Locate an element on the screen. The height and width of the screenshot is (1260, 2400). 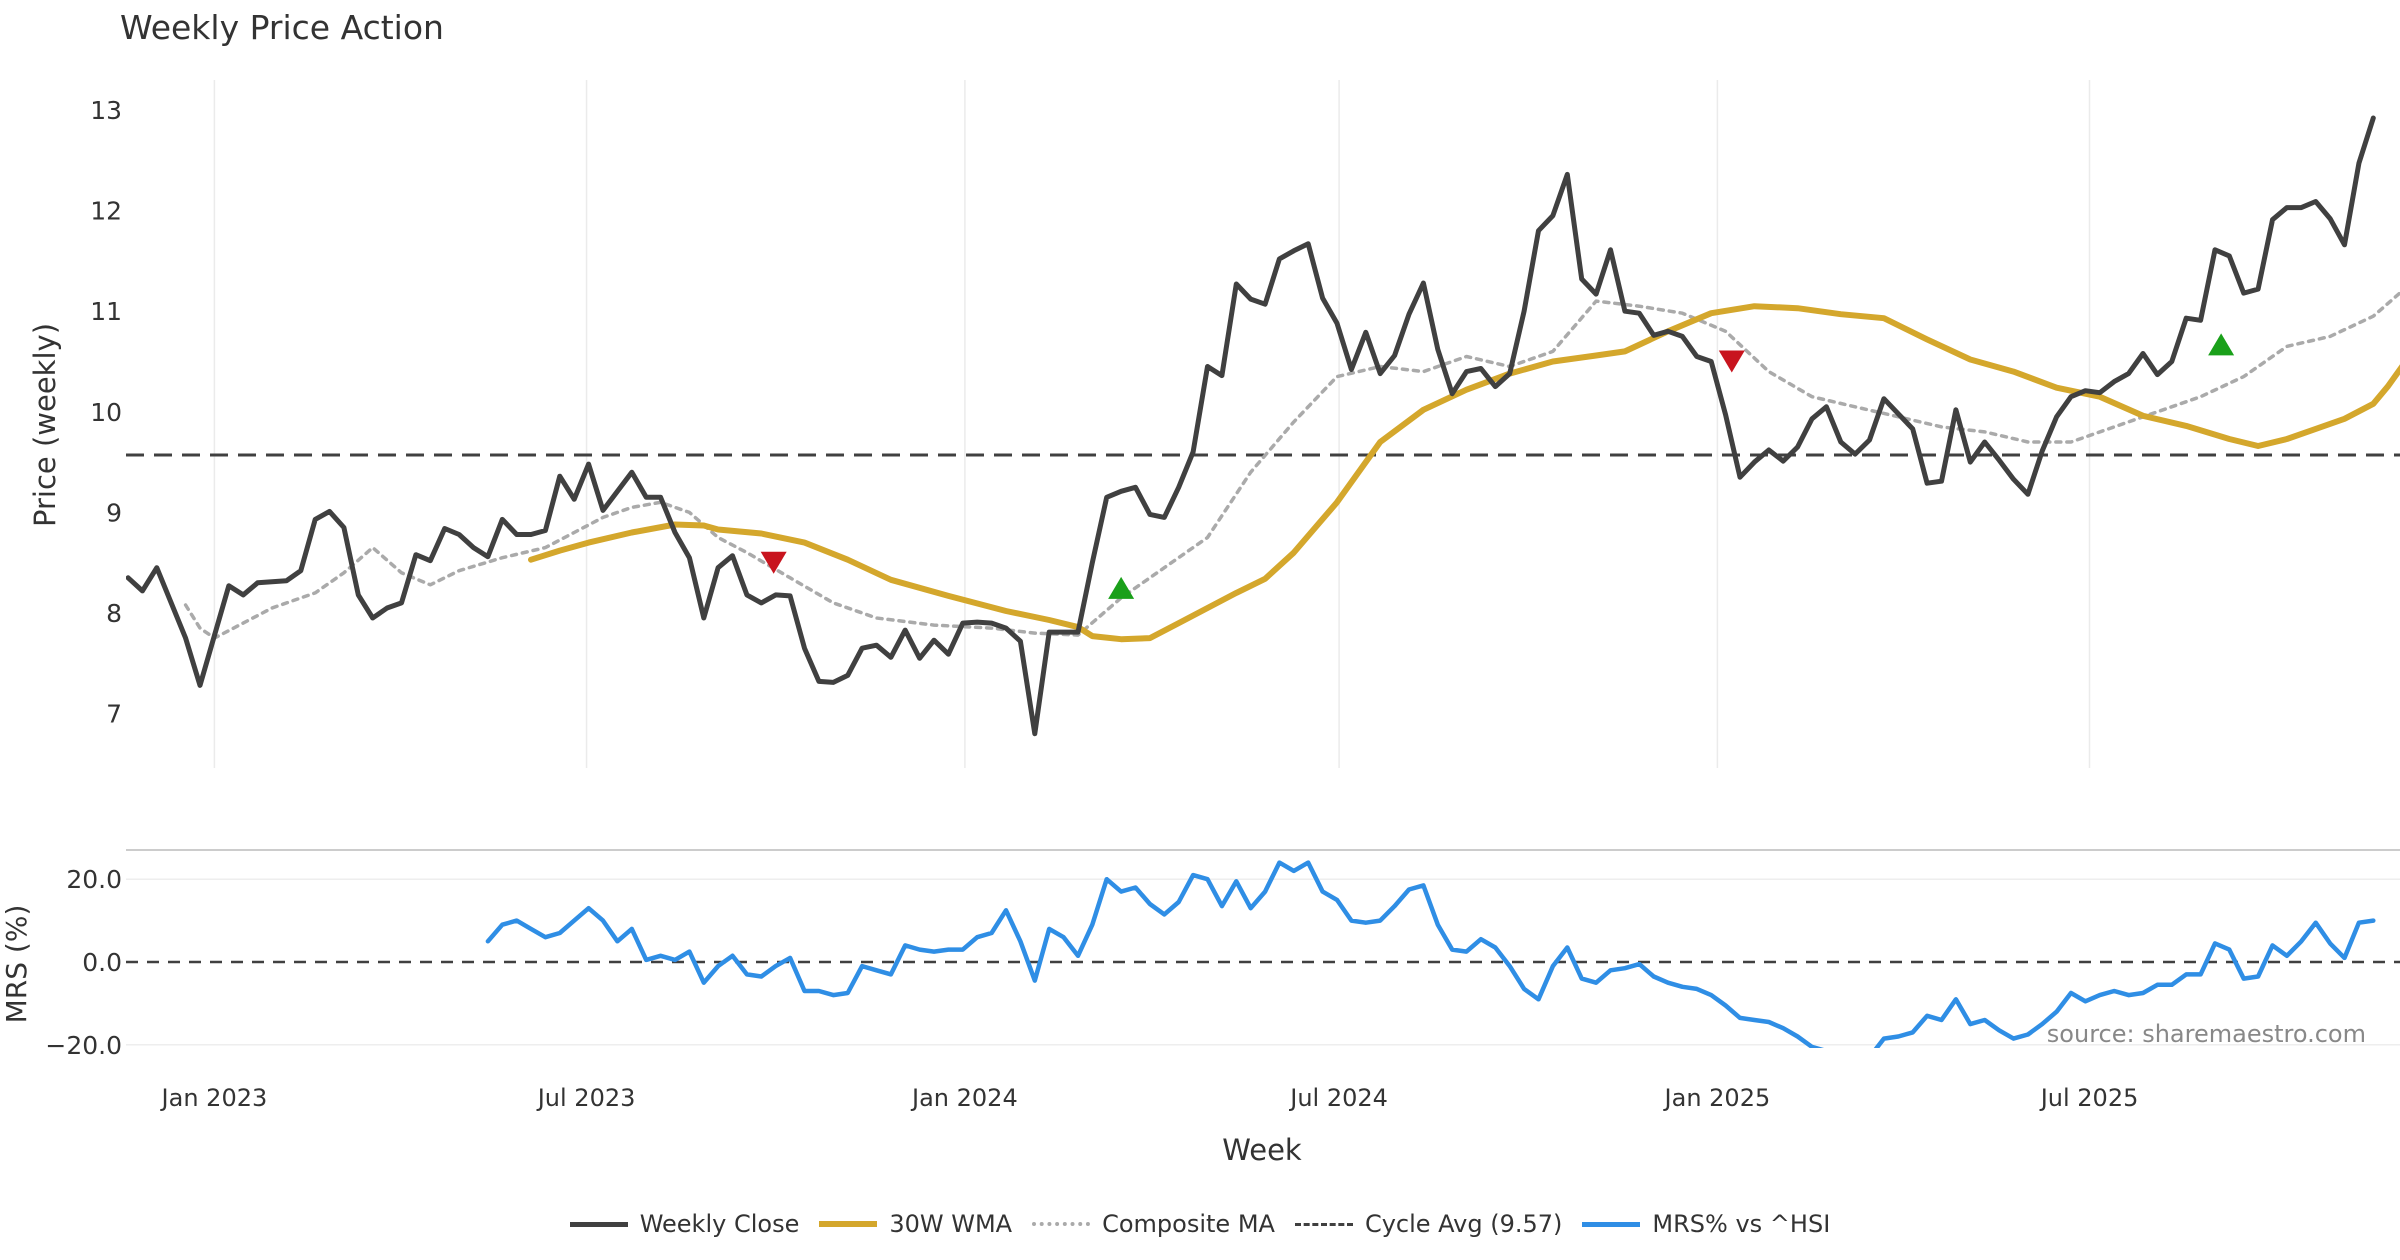
mrs-y-tick-label: 0.0 is located at coordinates (102, 962).